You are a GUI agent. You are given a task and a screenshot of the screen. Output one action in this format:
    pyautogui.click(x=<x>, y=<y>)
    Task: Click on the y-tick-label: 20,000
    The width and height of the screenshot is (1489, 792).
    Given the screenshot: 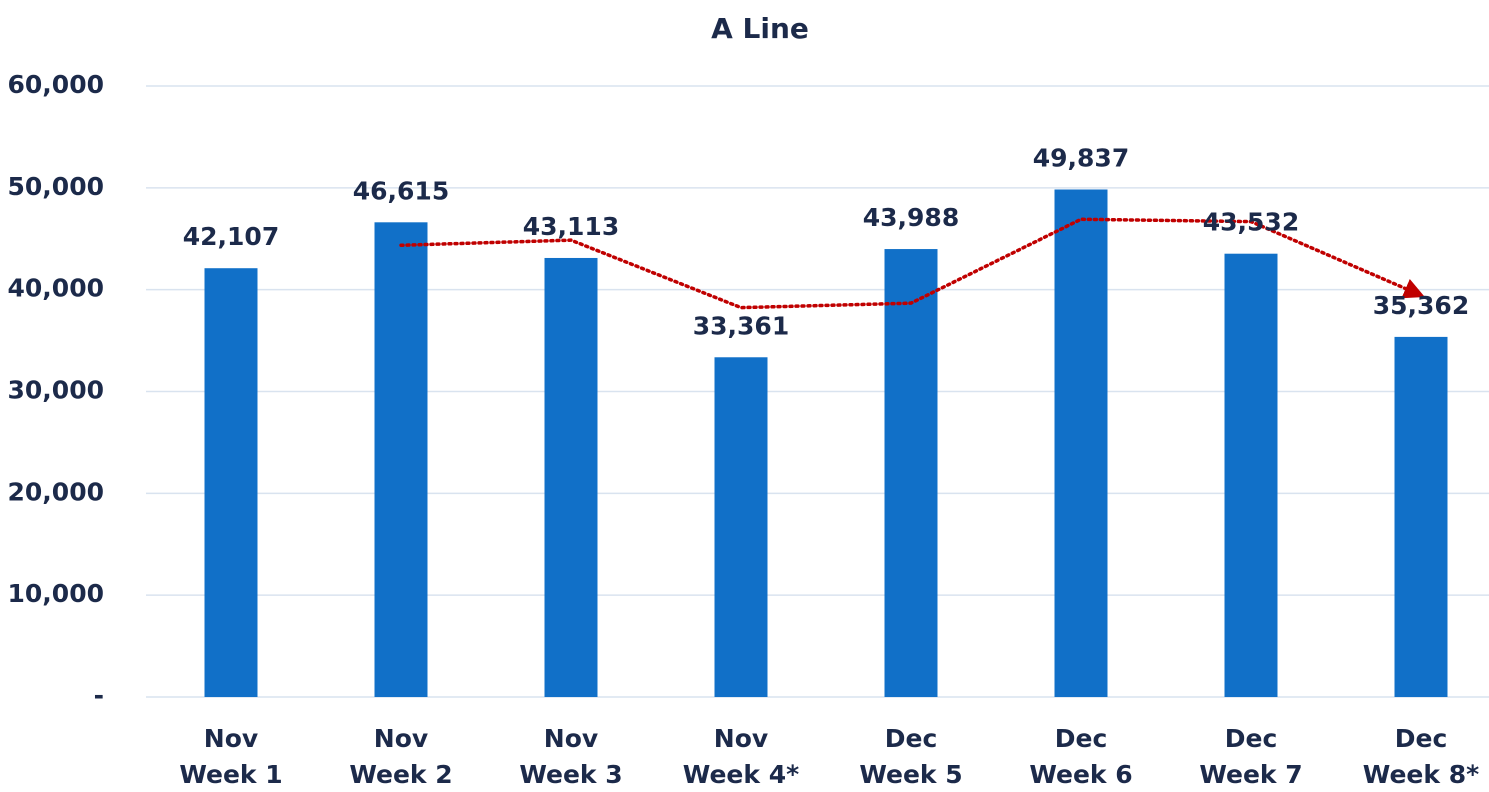 What is the action you would take?
    pyautogui.click(x=56, y=491)
    